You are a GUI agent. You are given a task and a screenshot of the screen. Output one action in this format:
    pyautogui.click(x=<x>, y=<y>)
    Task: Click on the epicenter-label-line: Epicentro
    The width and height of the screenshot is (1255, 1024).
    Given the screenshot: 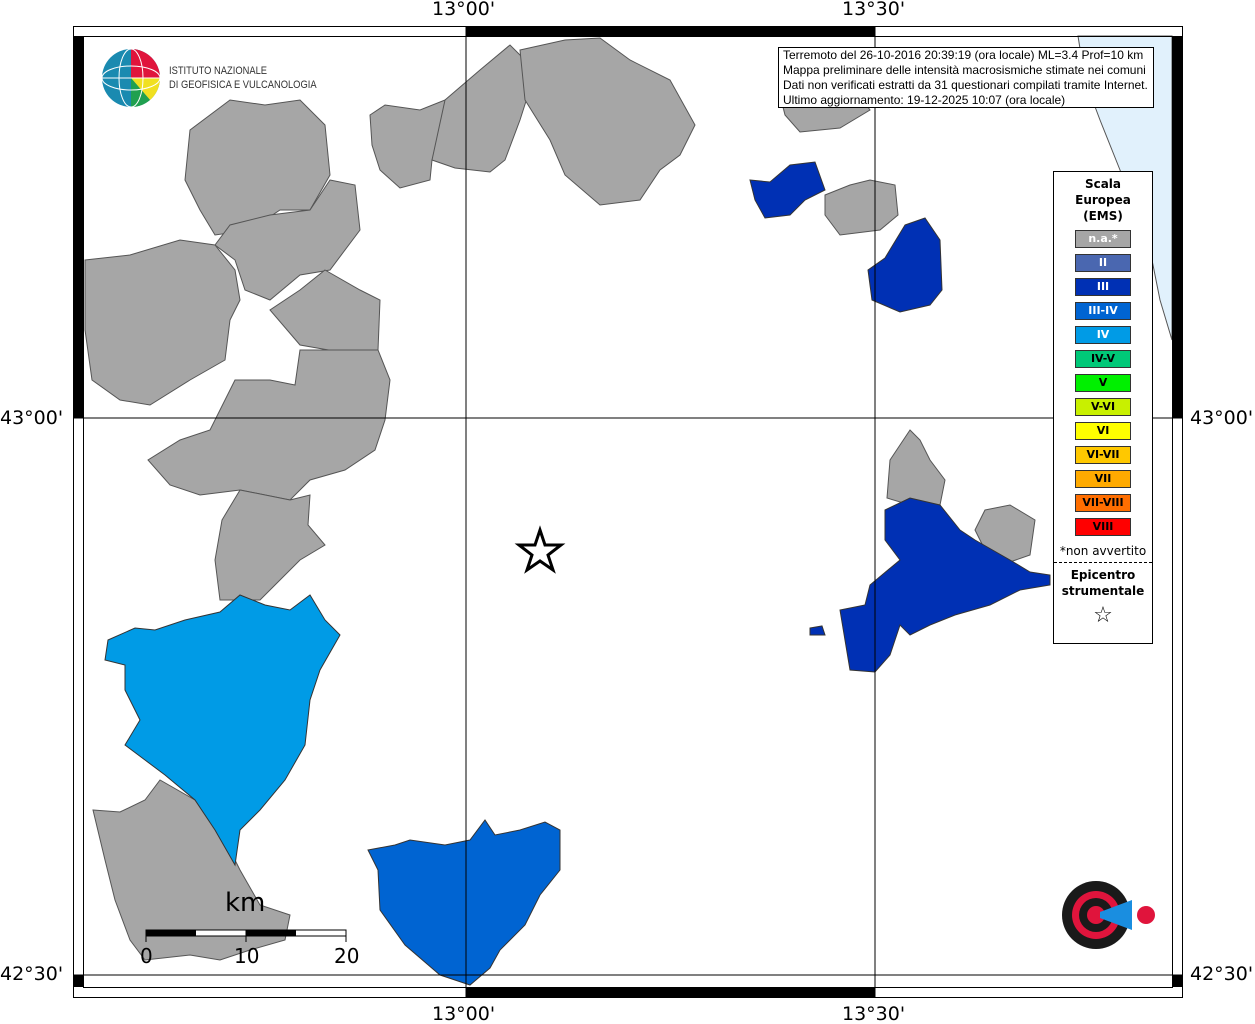 What is the action you would take?
    pyautogui.click(x=1103, y=575)
    